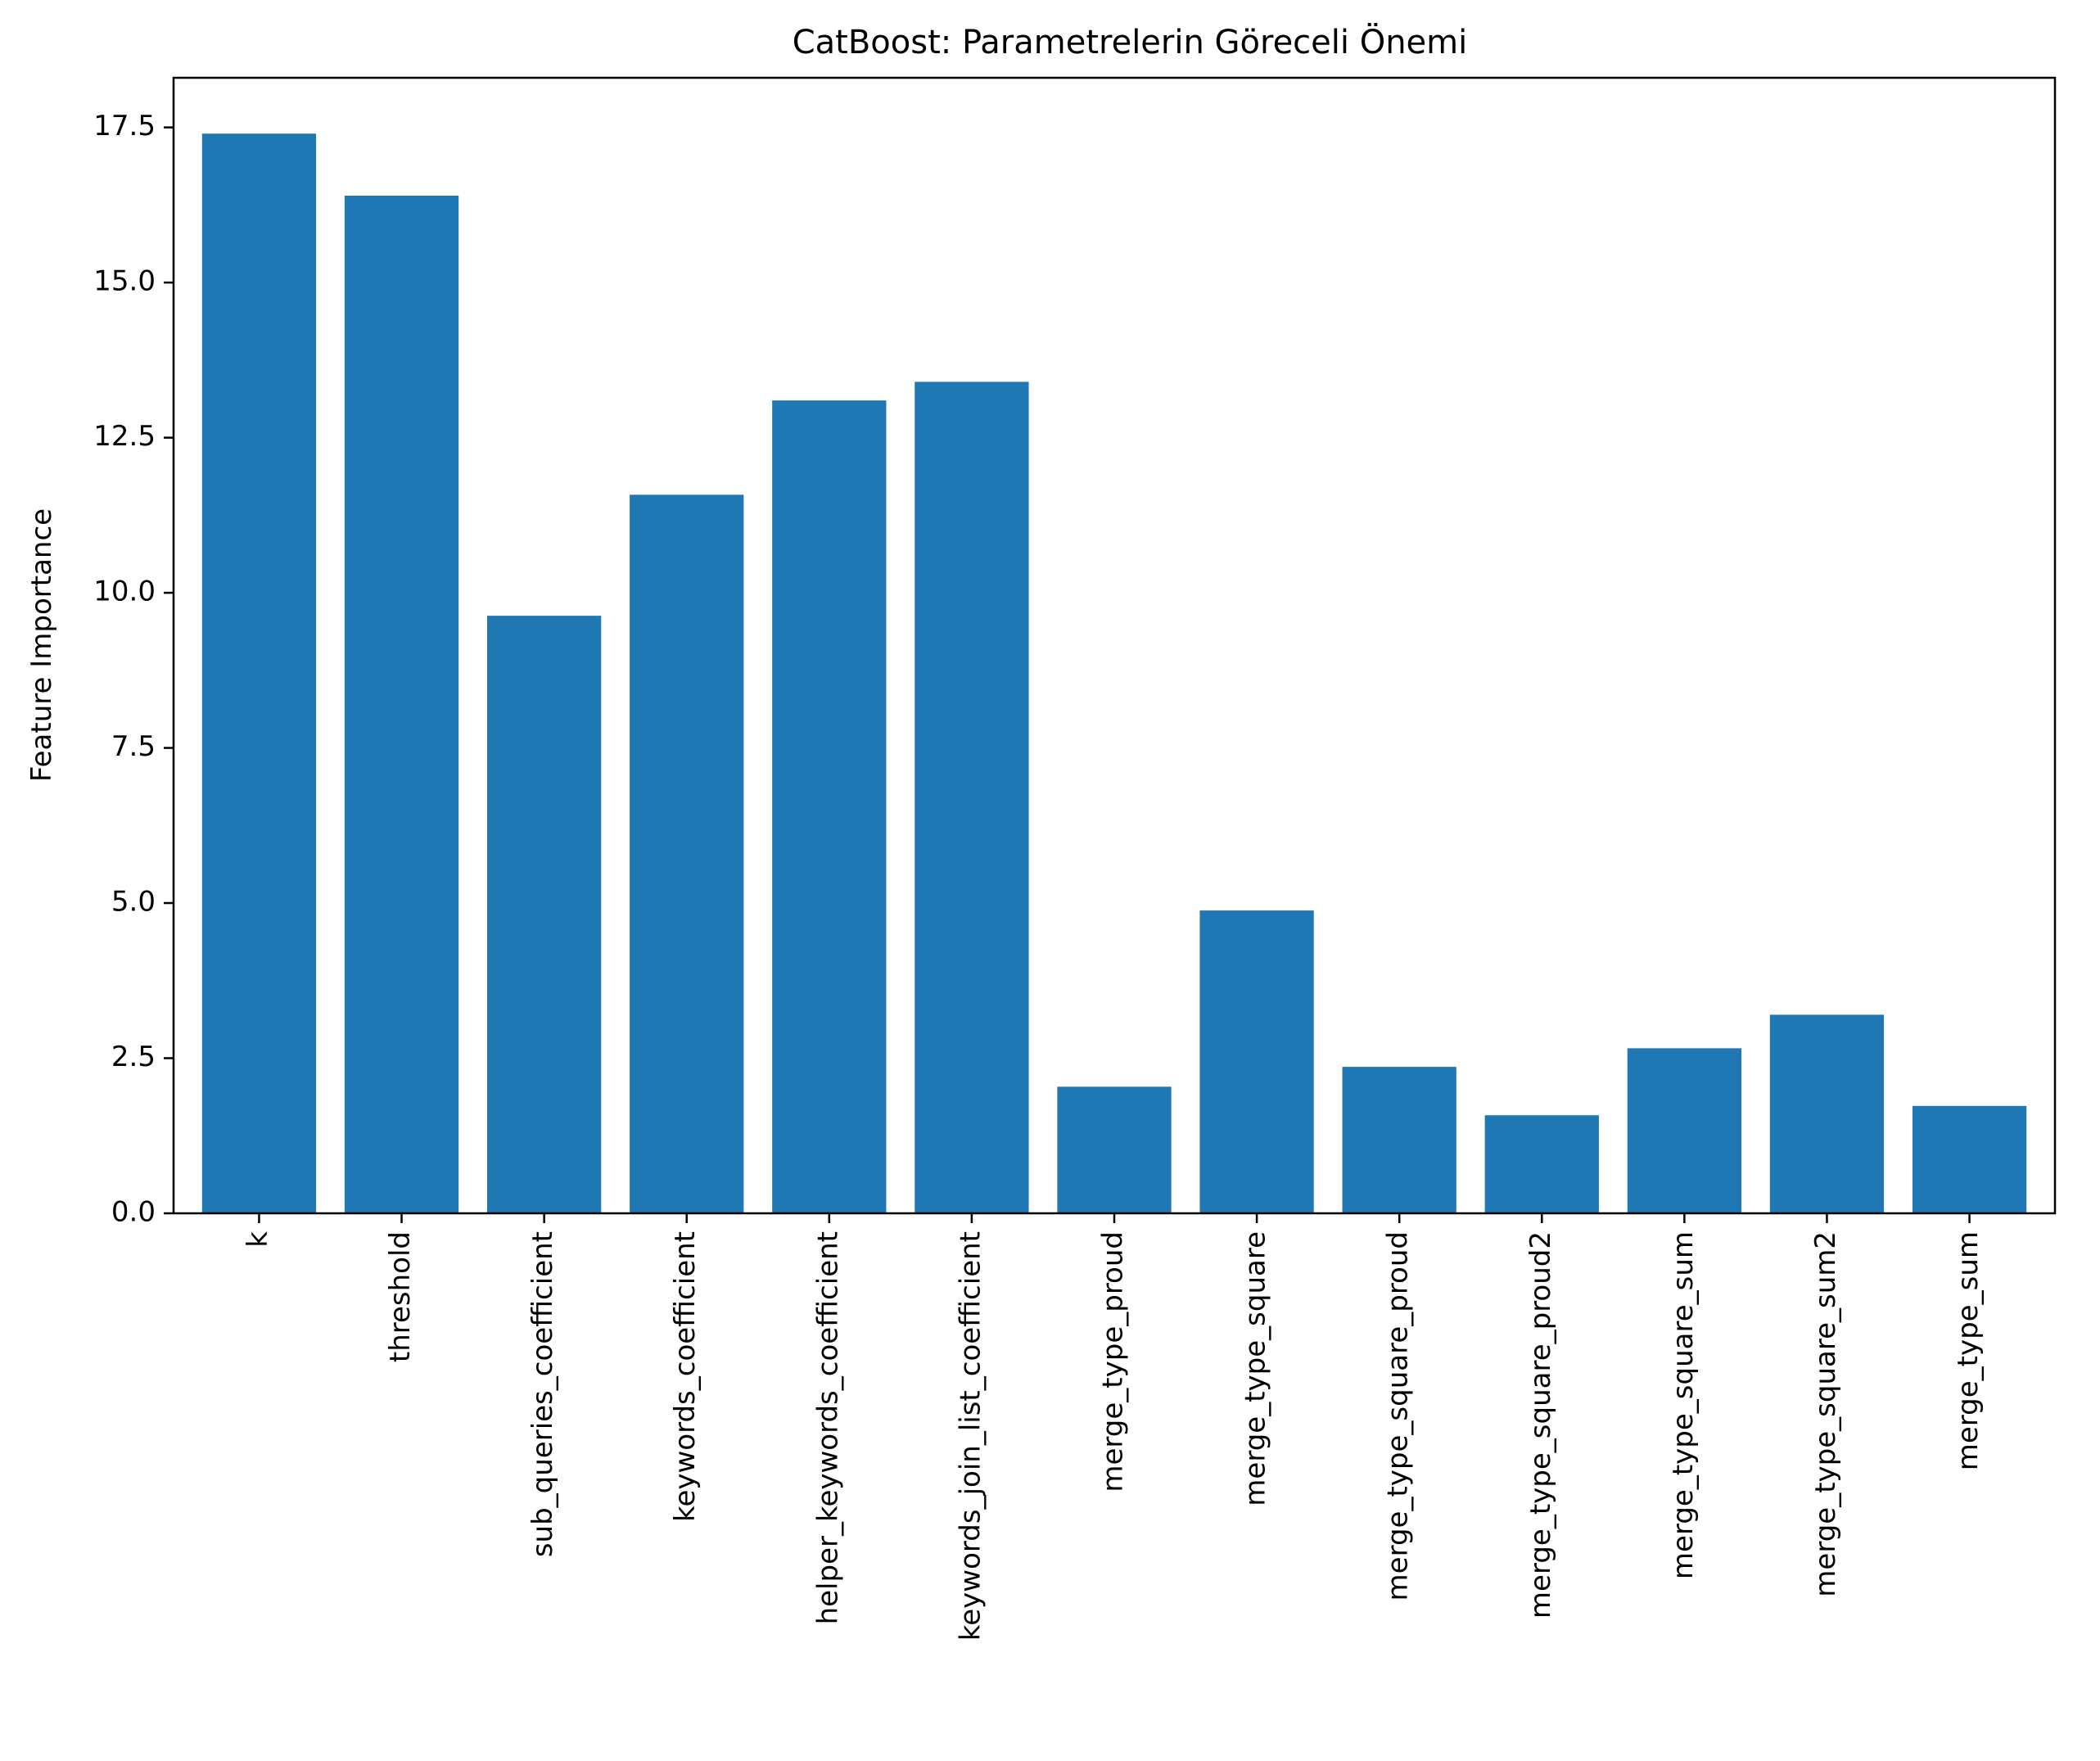  I want to click on x-tick-label: merge_type_square_sum, so click(1683, 1405).